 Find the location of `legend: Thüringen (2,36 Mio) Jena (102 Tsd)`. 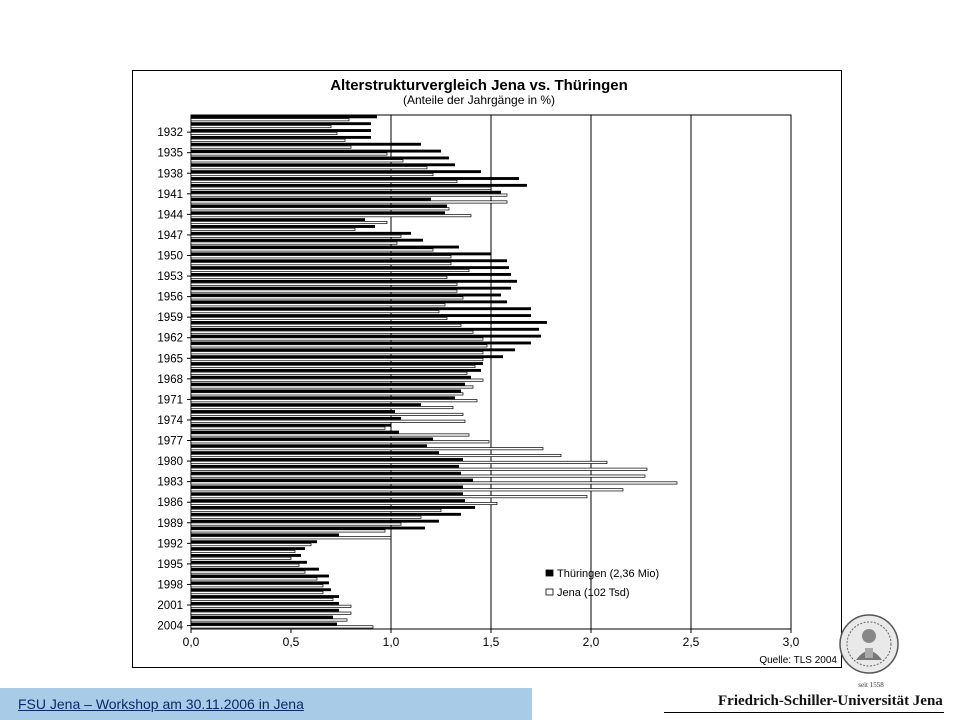

legend: Thüringen (2,36 Mio) Jena (102 Tsd) is located at coordinates (602, 583).